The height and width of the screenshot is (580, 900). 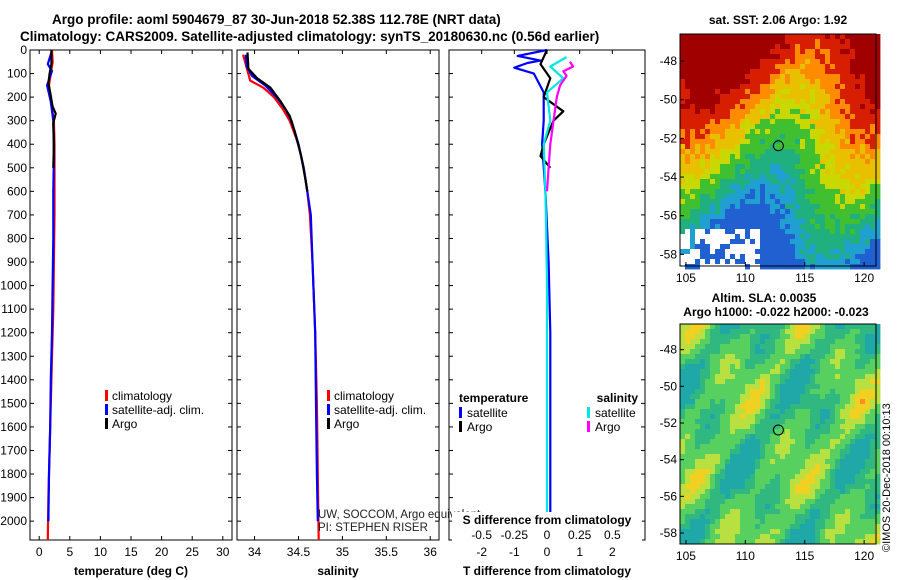 I want to click on temperature-legend-label: satellite-adj. clim., so click(x=158, y=410).